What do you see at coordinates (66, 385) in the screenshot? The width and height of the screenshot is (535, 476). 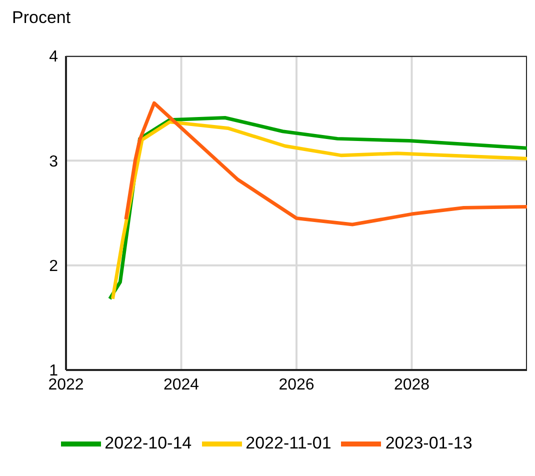 I see `x-tick-label: 2022` at bounding box center [66, 385].